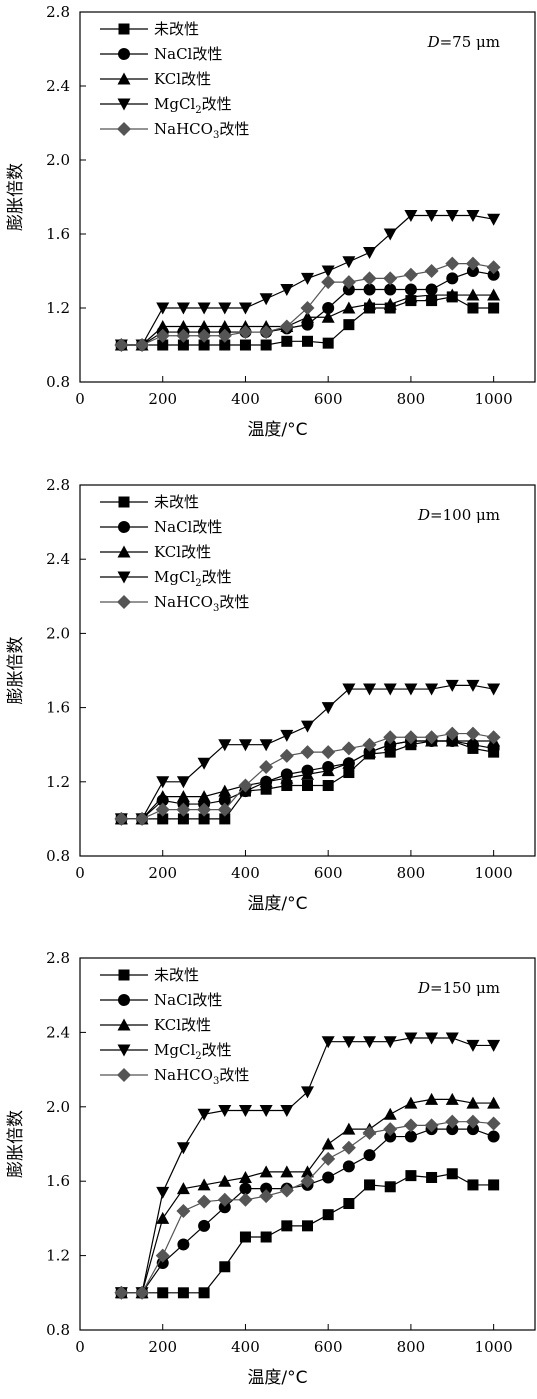 The width and height of the screenshot is (537, 1399). What do you see at coordinates (193, 105) in the screenshot?
I see `legend-label: MgCl2改性` at bounding box center [193, 105].